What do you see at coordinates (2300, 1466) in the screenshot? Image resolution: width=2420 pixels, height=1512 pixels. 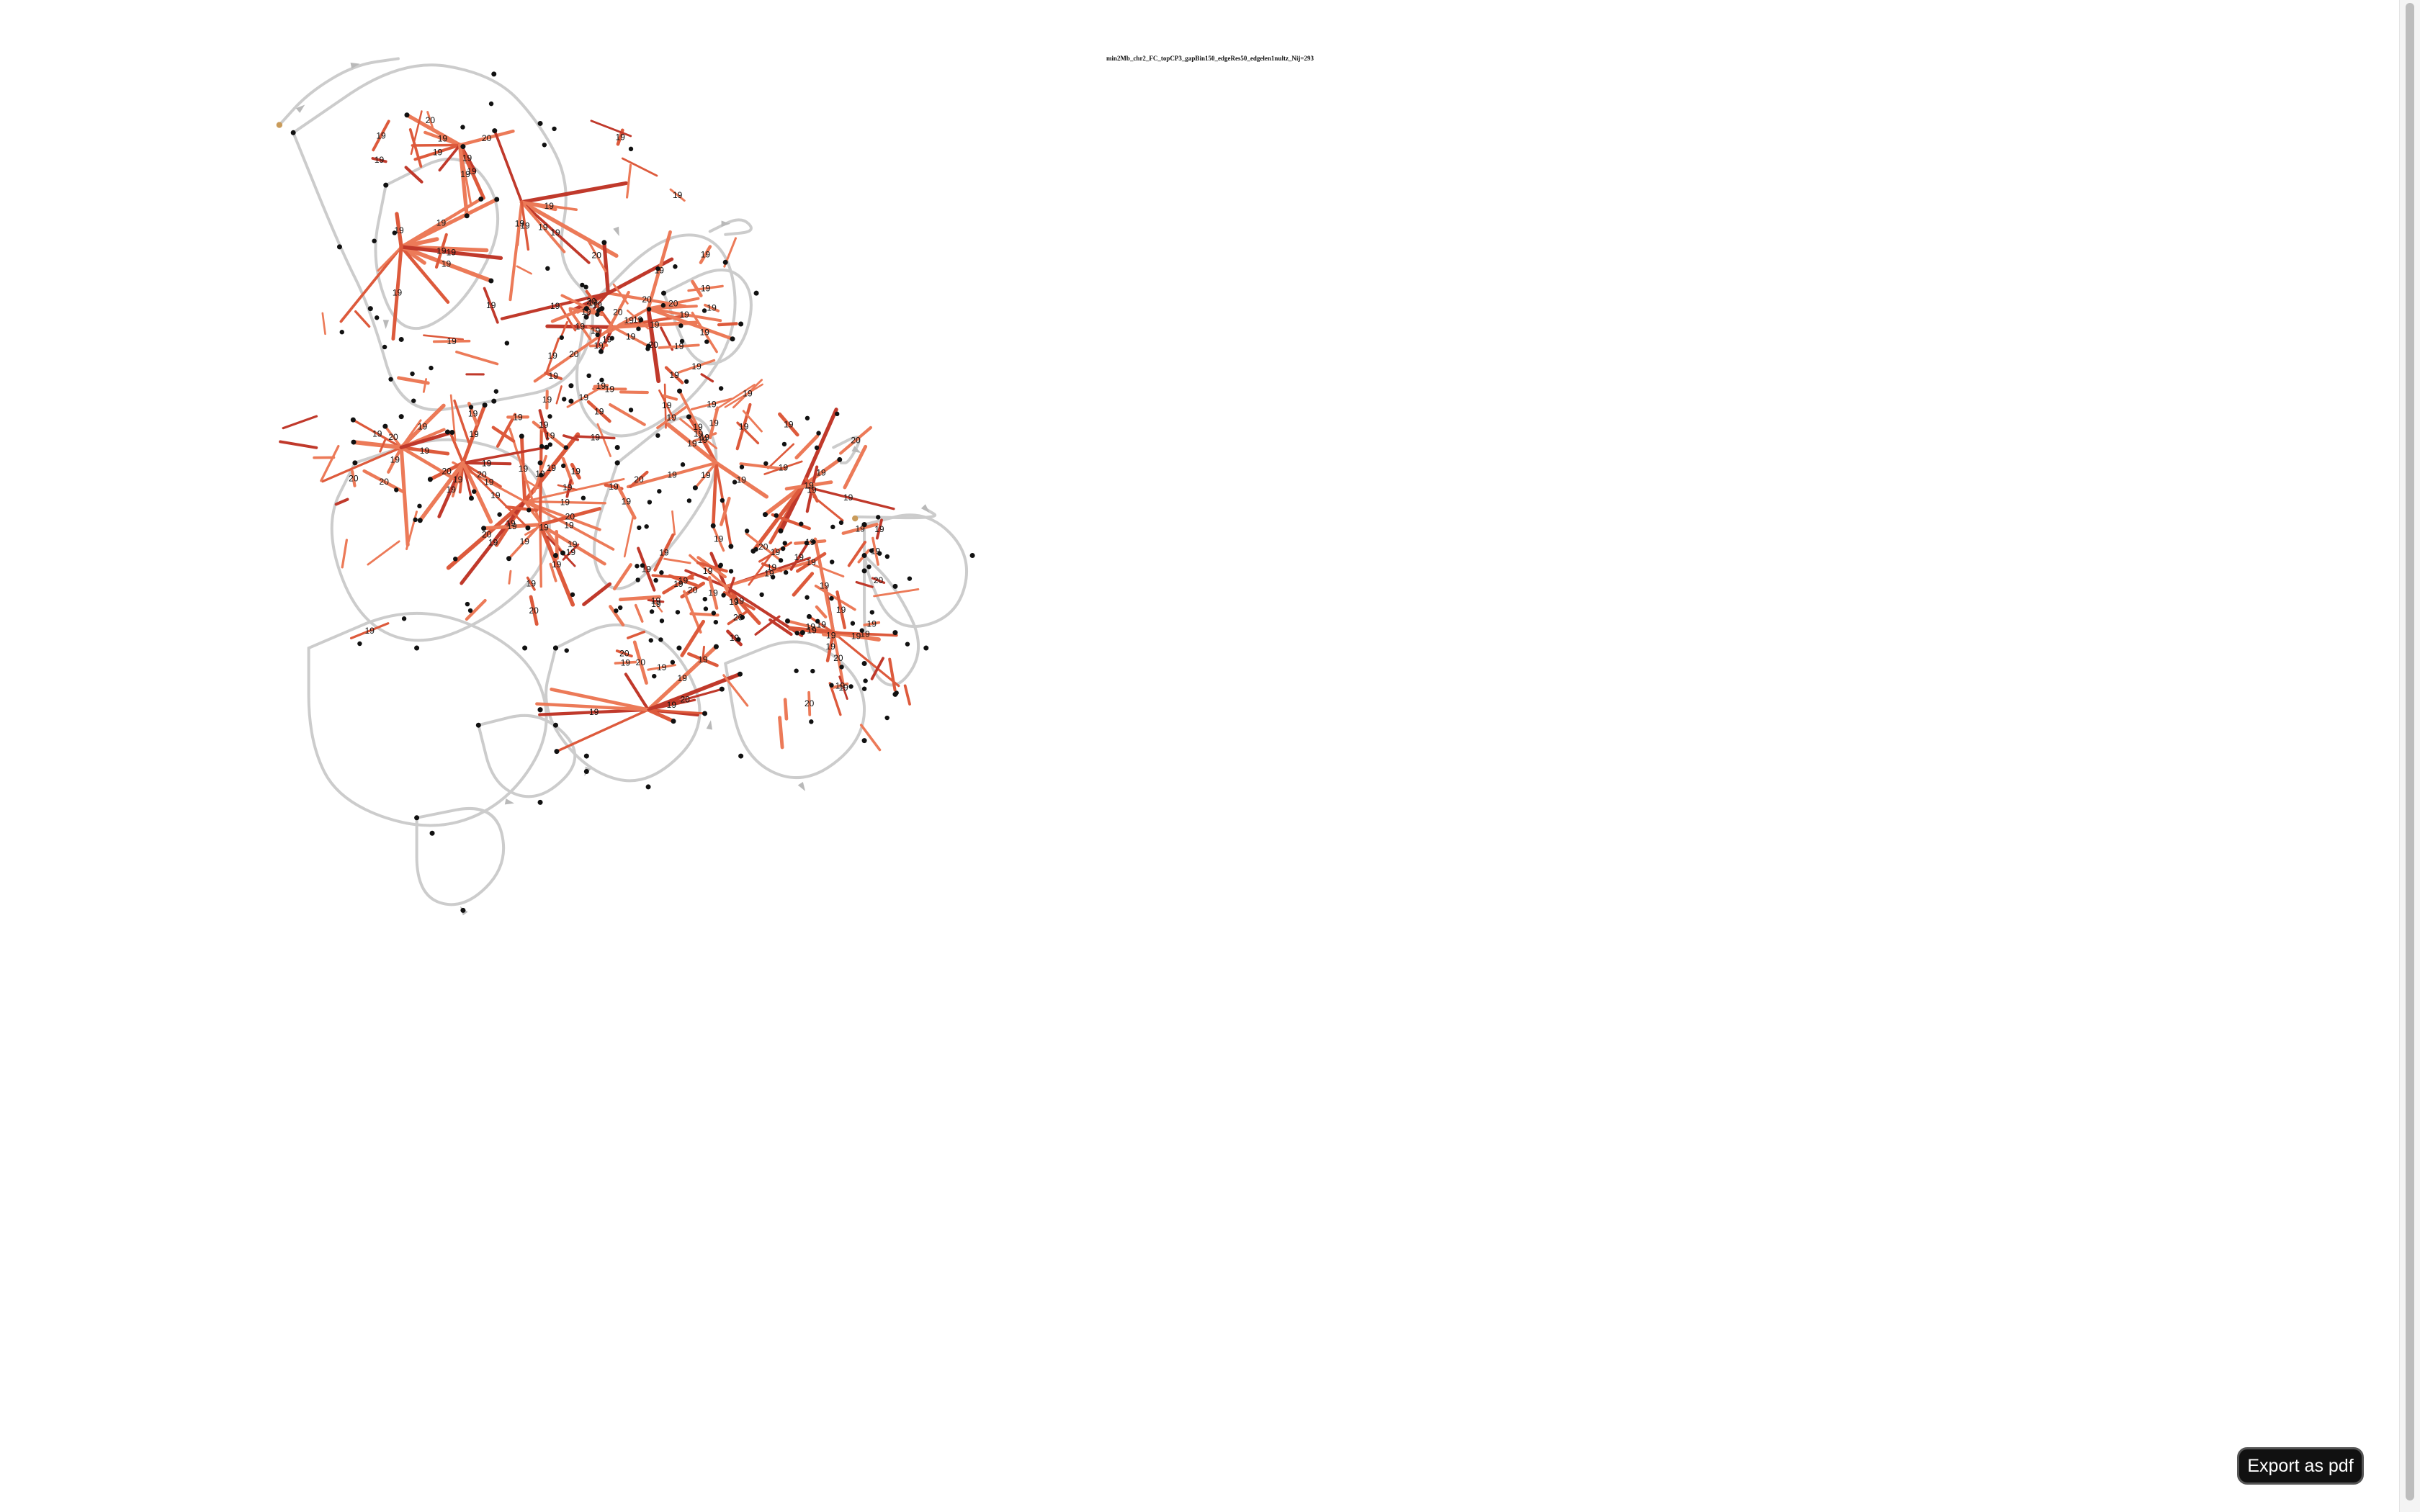 I see `export-pdf-button: Export as pdf` at bounding box center [2300, 1466].